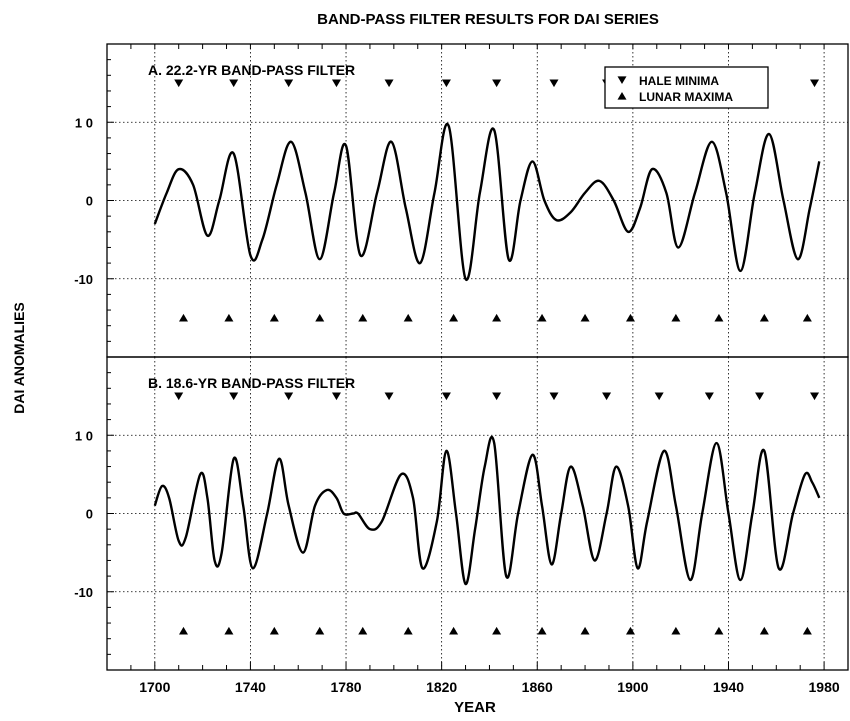 The height and width of the screenshot is (721, 850). Describe the element at coordinates (728, 687) in the screenshot. I see `x-tick-label: 1940` at that location.